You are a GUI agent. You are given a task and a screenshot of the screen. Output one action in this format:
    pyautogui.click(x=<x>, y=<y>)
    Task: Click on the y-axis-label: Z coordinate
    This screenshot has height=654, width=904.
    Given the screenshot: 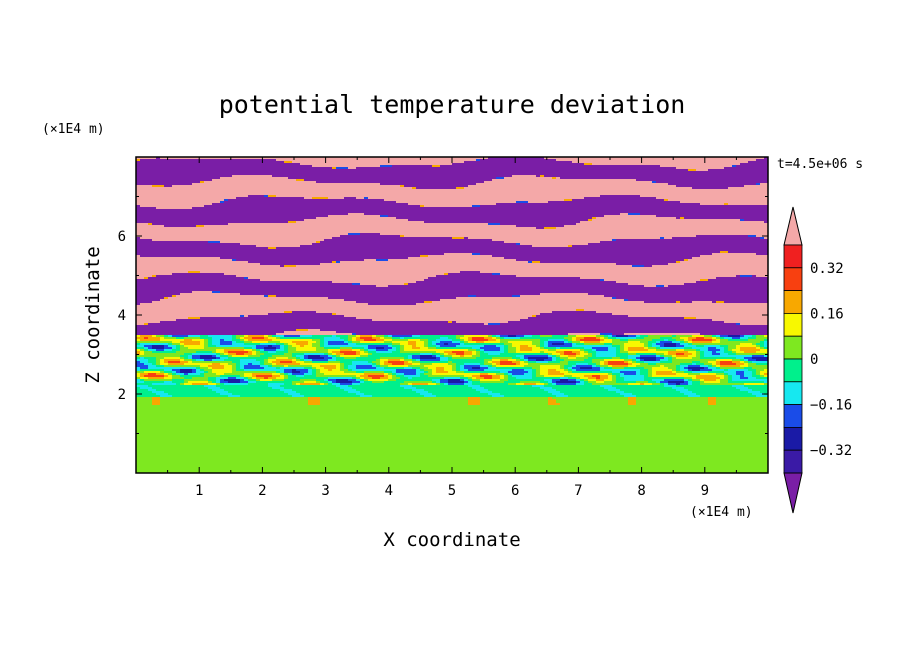 What is the action you would take?
    pyautogui.click(x=93, y=314)
    